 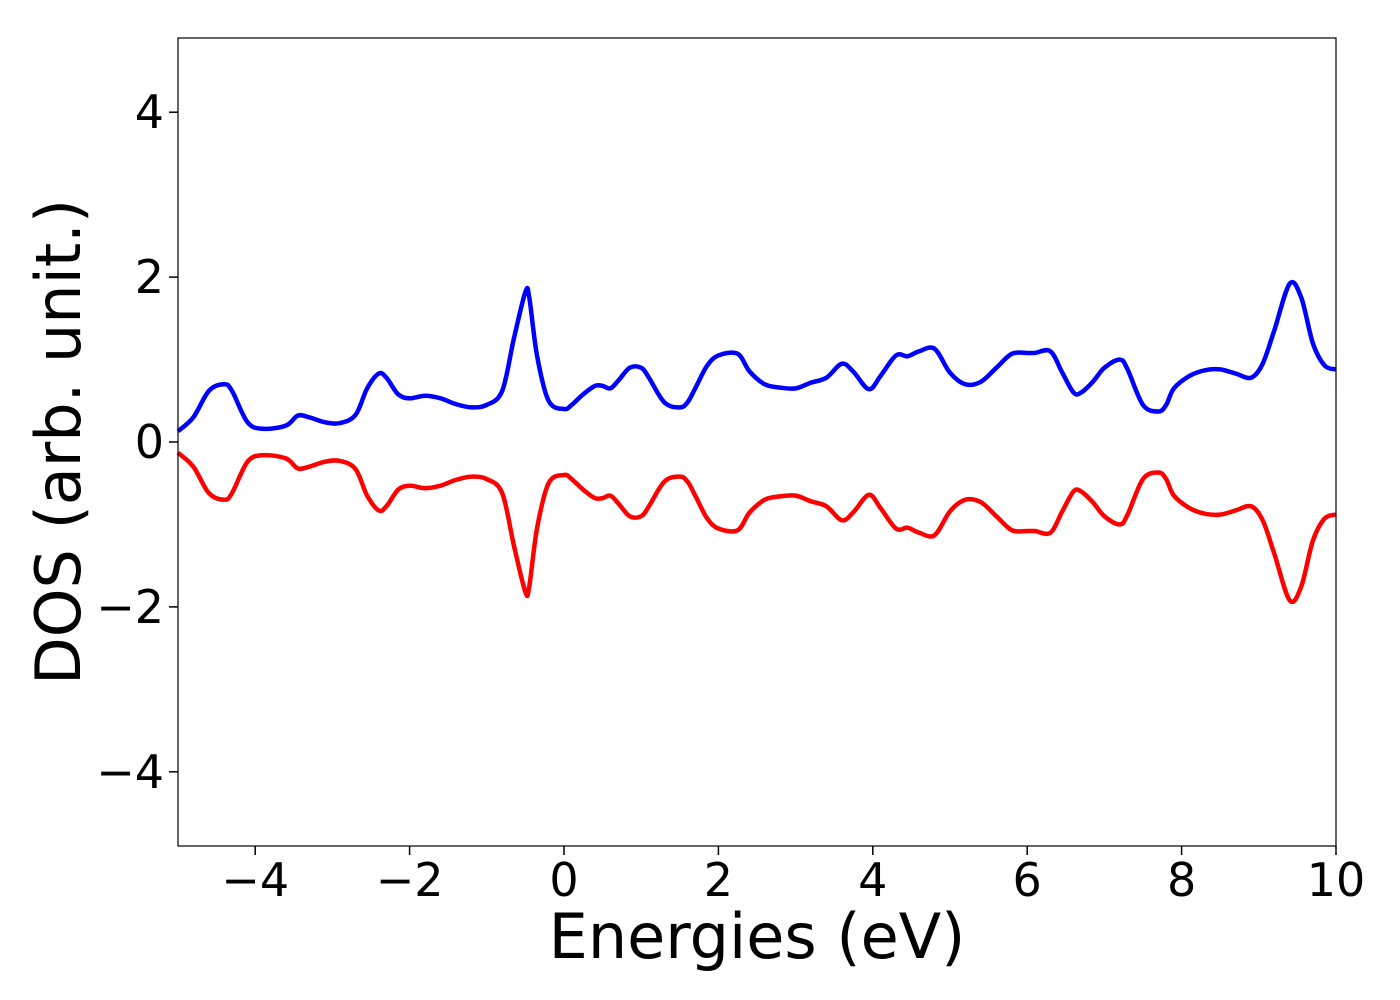 I want to click on y-tick-label: 4, so click(x=149, y=112).